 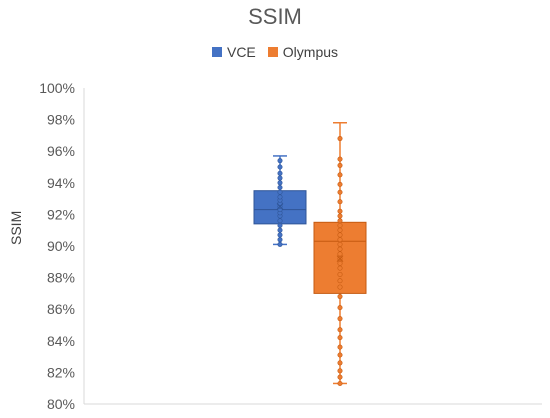 What do you see at coordinates (61, 214) in the screenshot?
I see `y-tick-label: 92%` at bounding box center [61, 214].